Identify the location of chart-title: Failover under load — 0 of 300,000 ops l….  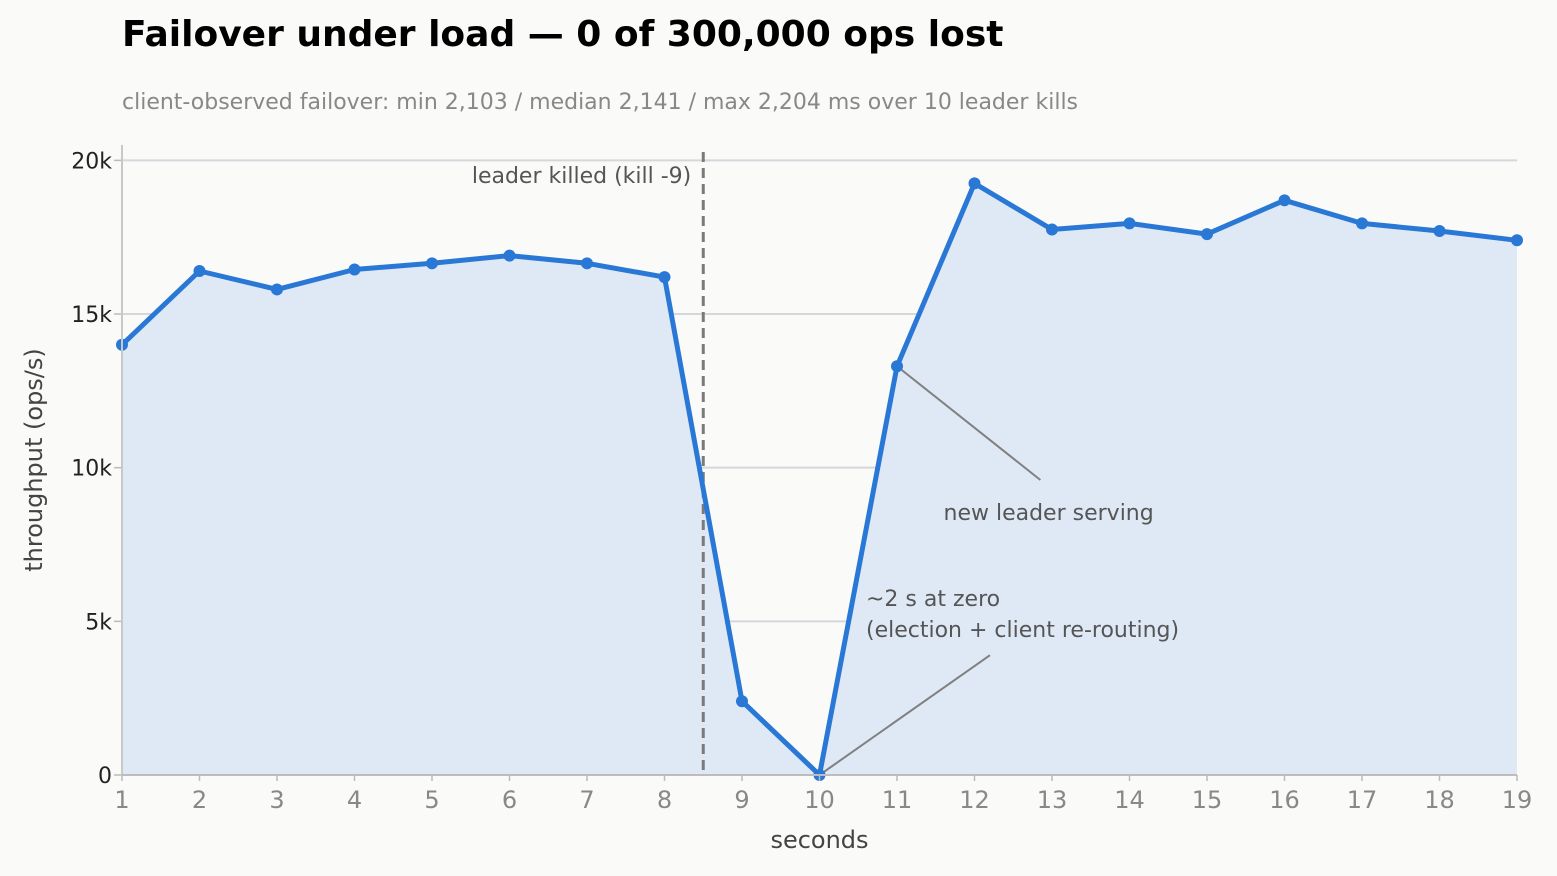
(563, 34).